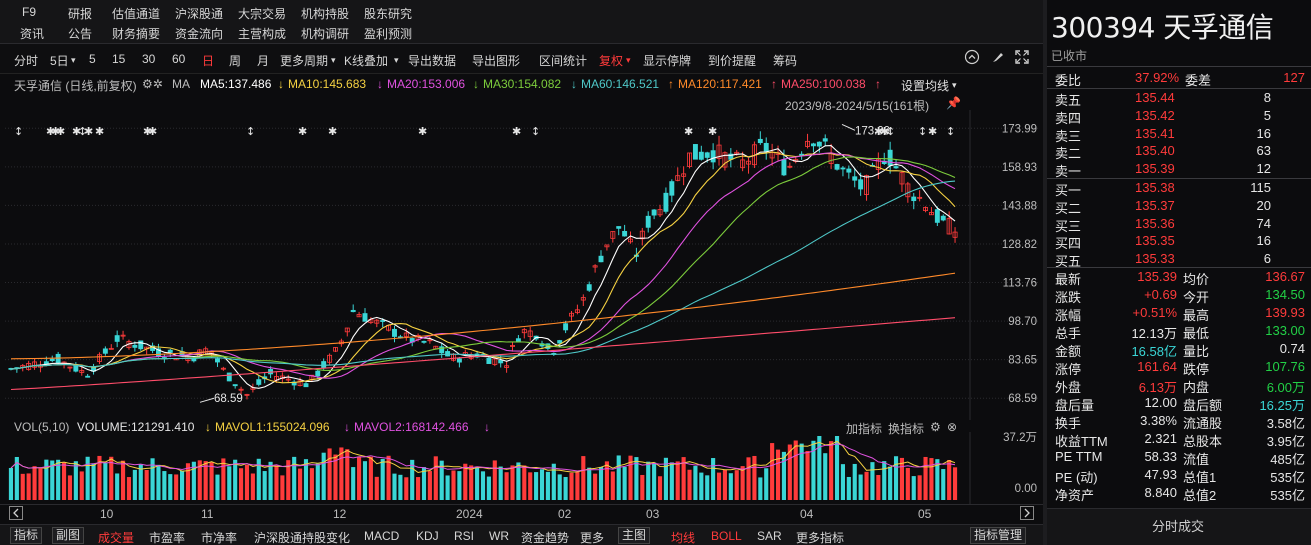  Describe the element at coordinates (769, 536) in the screenshot. I see `tab-sar: SAR` at that location.